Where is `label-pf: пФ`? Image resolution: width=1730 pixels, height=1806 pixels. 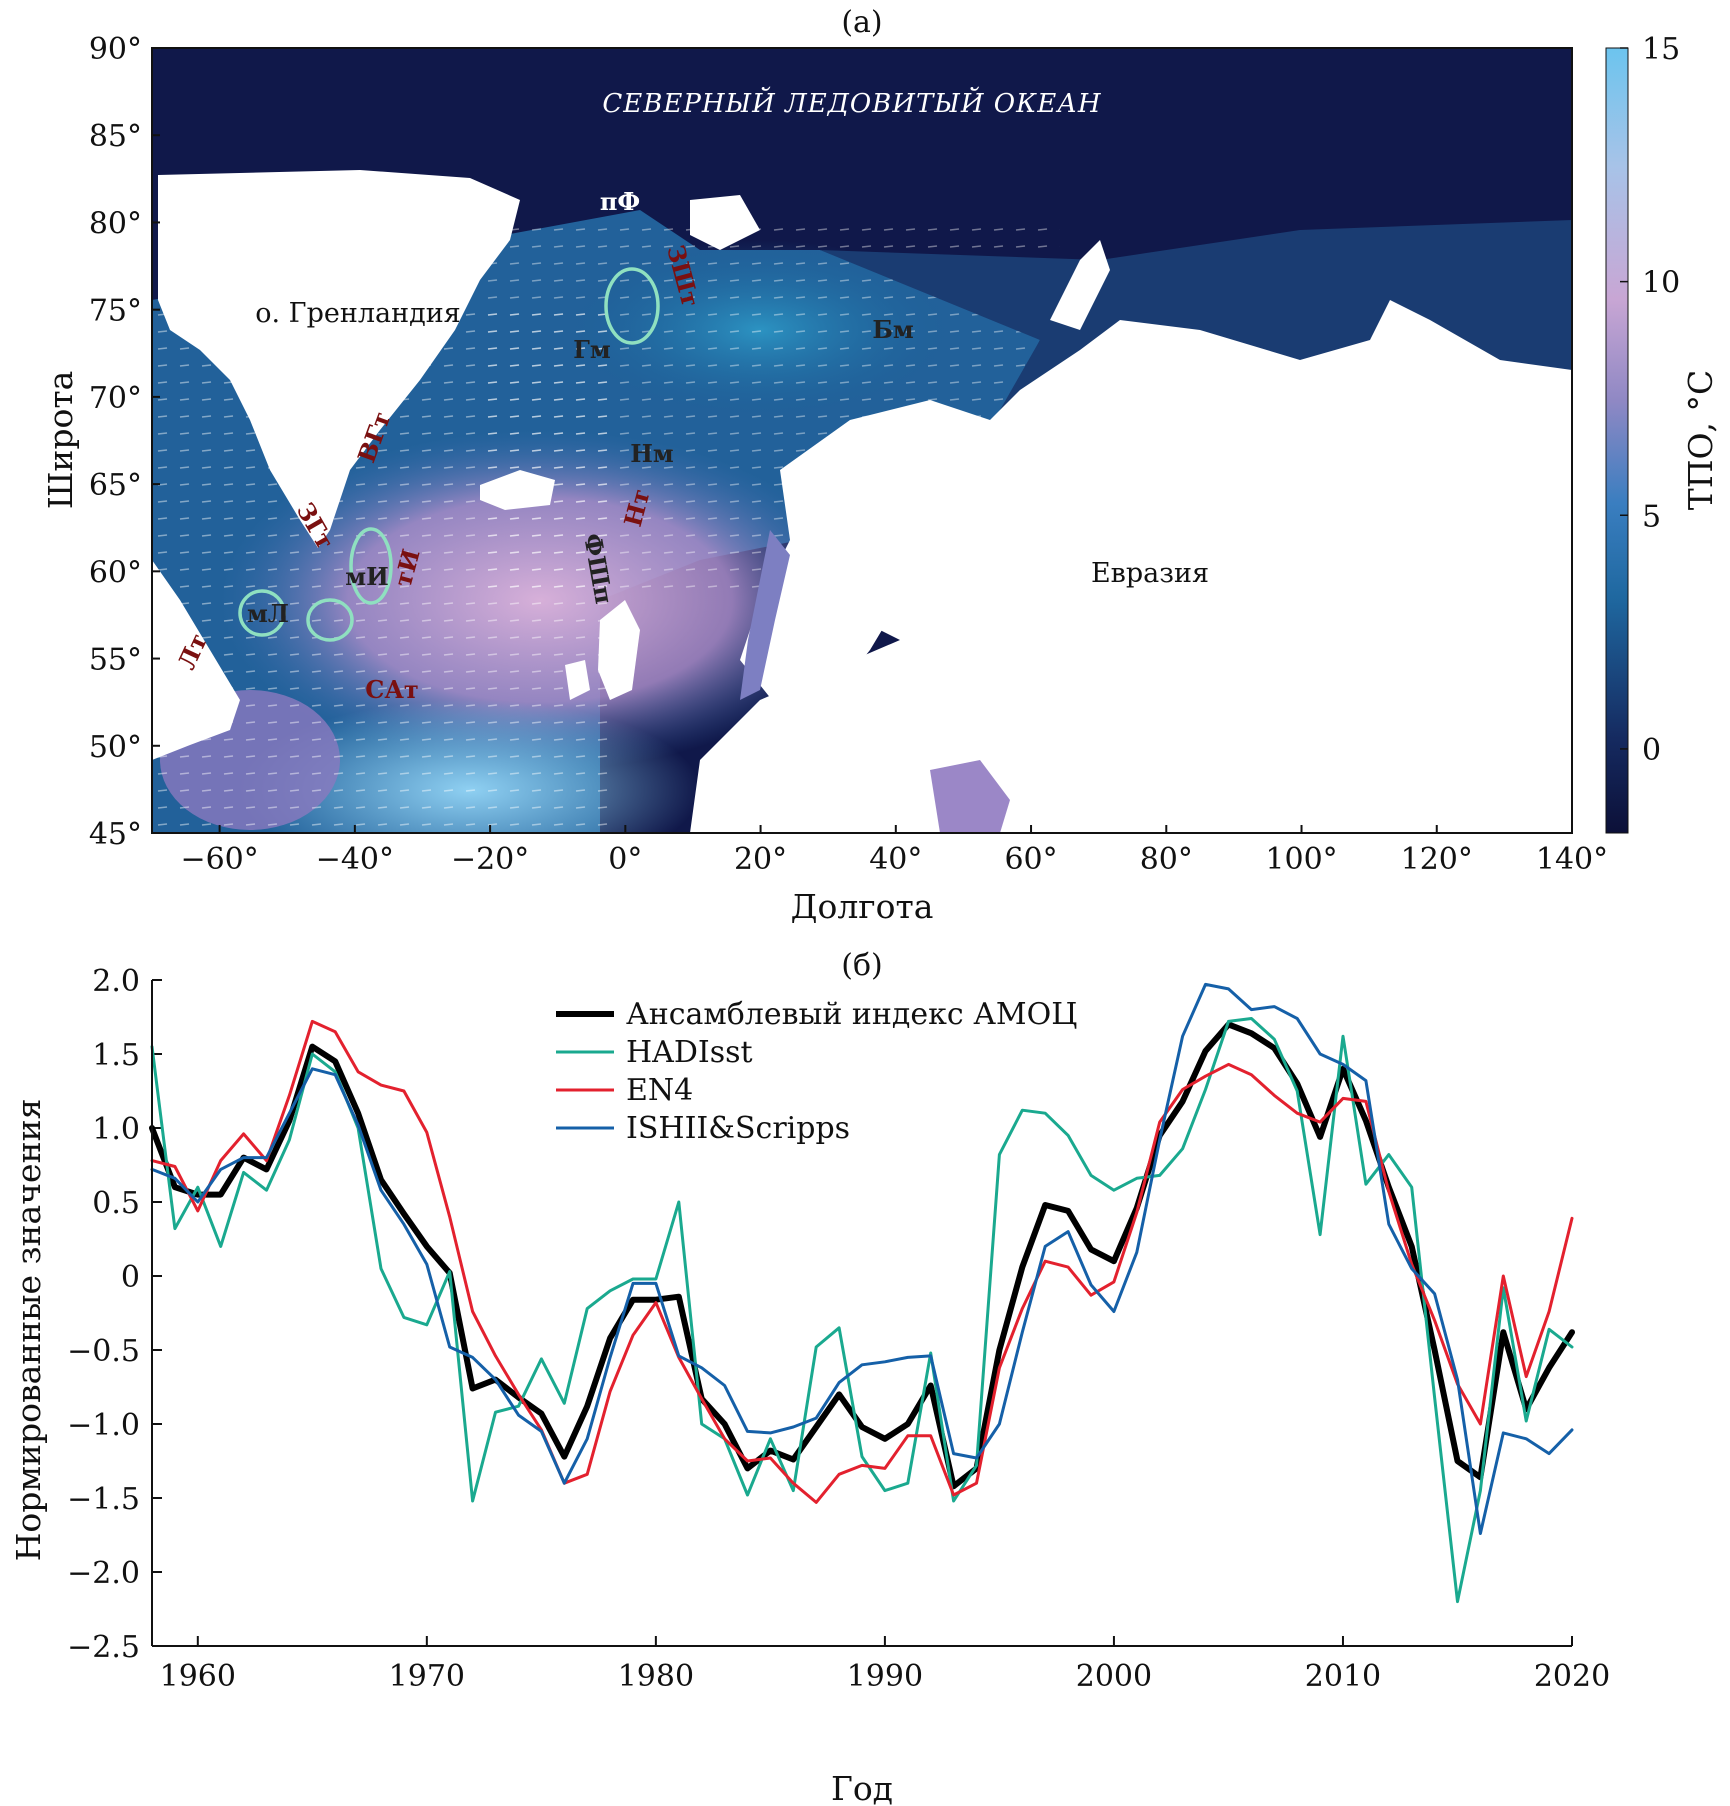
label-pf: пФ is located at coordinates (620, 201).